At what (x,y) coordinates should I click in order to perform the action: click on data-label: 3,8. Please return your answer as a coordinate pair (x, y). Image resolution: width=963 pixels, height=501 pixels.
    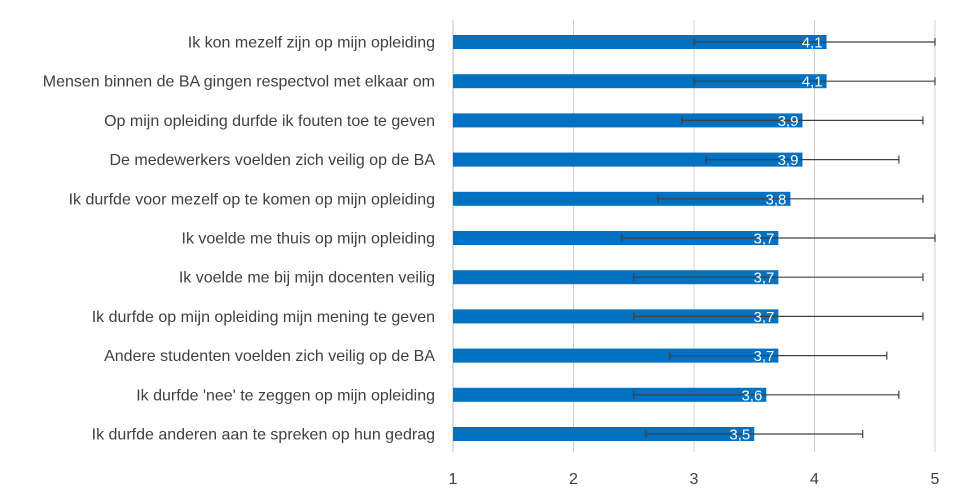
    Looking at the image, I should click on (776, 199).